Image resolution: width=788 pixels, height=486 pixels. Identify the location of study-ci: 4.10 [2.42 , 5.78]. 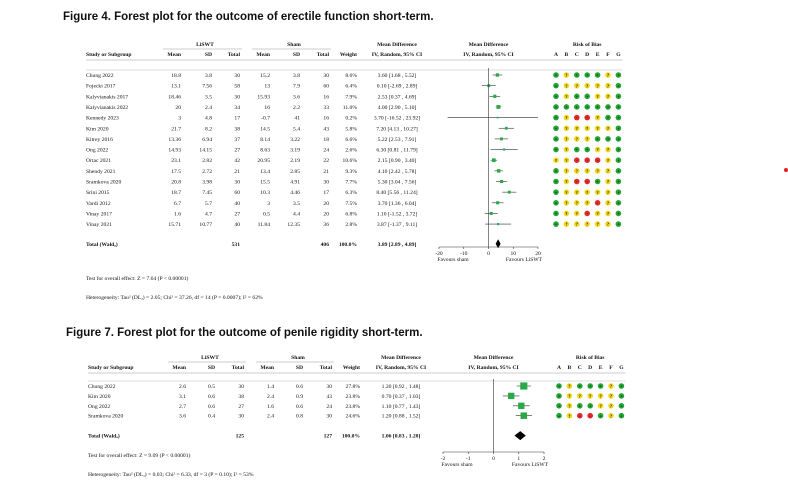
(397, 172).